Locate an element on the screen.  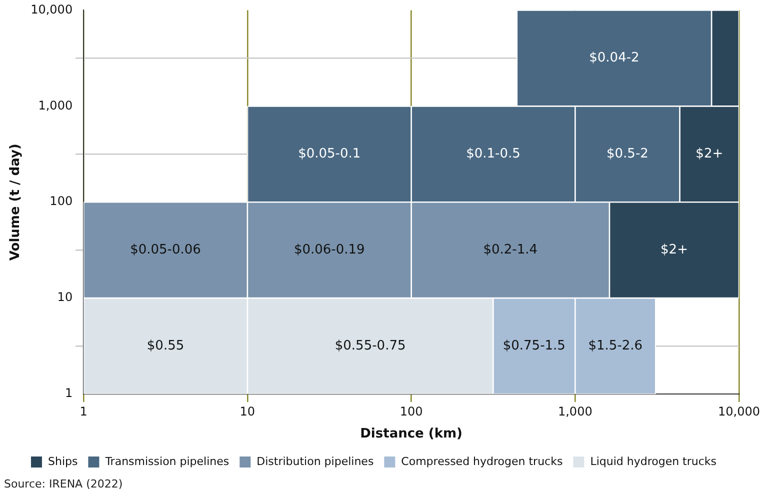
x-axis-title: Distance (km) is located at coordinates (411, 434).